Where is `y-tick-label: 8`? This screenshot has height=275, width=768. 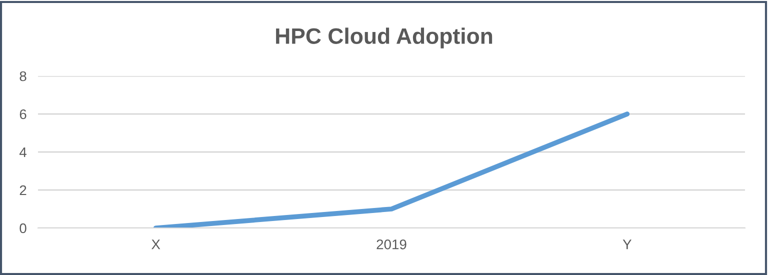 y-tick-label: 8 is located at coordinates (23, 76).